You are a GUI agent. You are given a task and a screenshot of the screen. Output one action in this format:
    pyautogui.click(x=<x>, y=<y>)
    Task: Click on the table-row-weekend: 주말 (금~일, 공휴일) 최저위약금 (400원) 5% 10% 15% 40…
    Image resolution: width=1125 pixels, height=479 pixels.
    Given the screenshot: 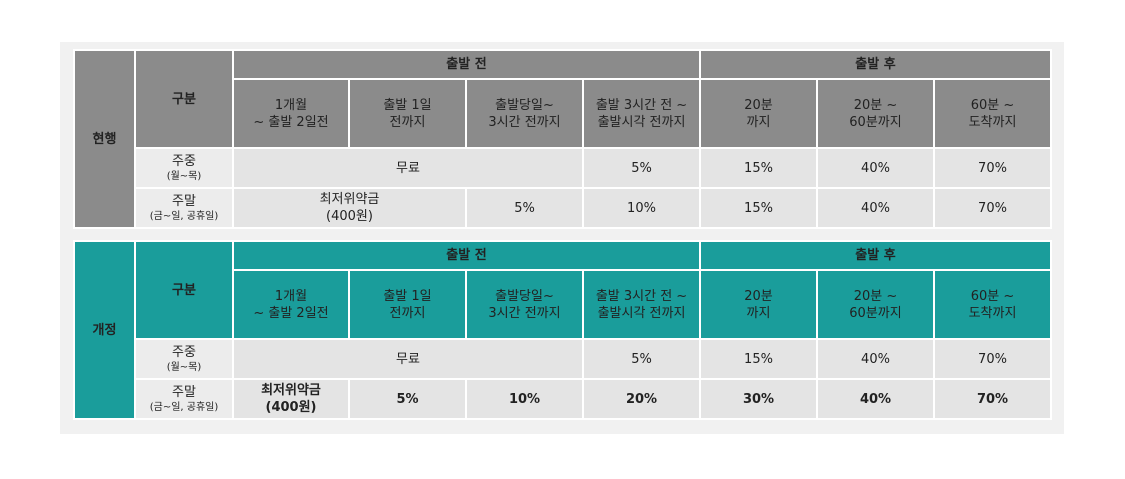 What is the action you would take?
    pyautogui.click(x=563, y=208)
    